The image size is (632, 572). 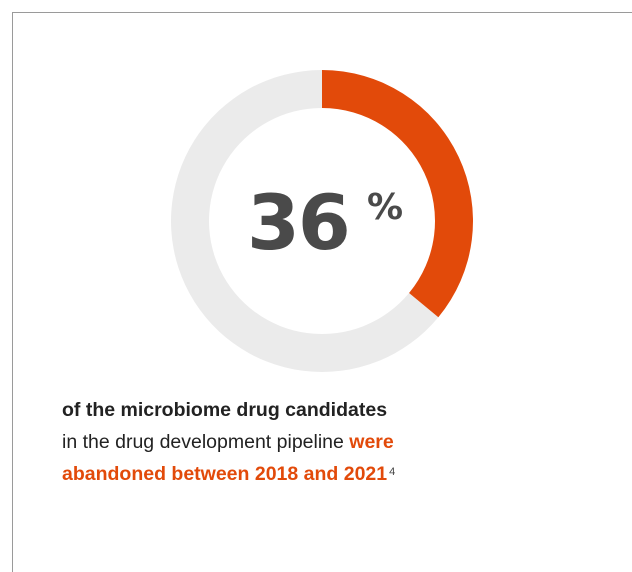 What do you see at coordinates (299, 222) in the screenshot?
I see `center-number: 36` at bounding box center [299, 222].